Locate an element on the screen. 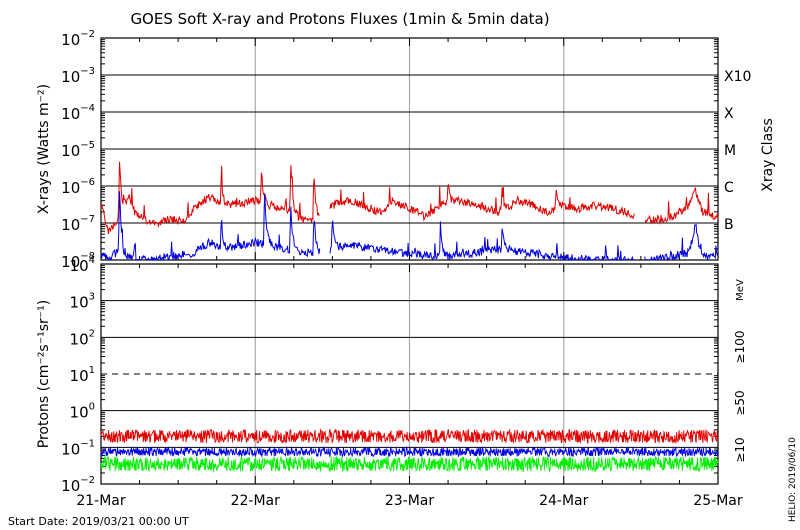 The image size is (800, 530). protons-tick-label: 10⁻¹ is located at coordinates (78, 448).